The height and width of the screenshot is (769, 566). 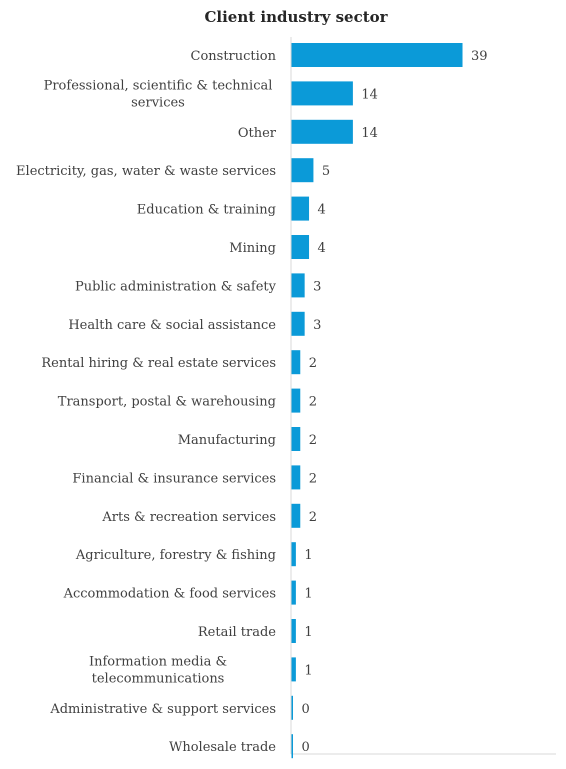 I want to click on chart-title: Client industry sector, so click(x=296, y=17).